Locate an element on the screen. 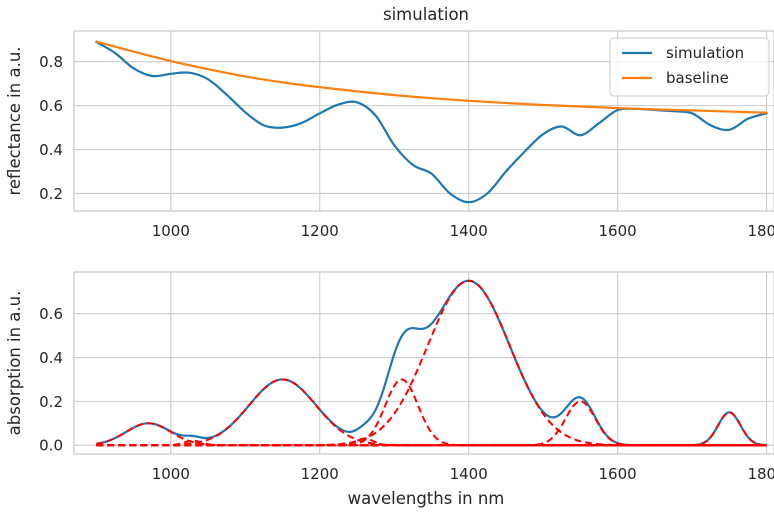 Image resolution: width=774 pixels, height=513 pixels. top-y-axis-label: reflectance in a.u. is located at coordinates (14, 120).